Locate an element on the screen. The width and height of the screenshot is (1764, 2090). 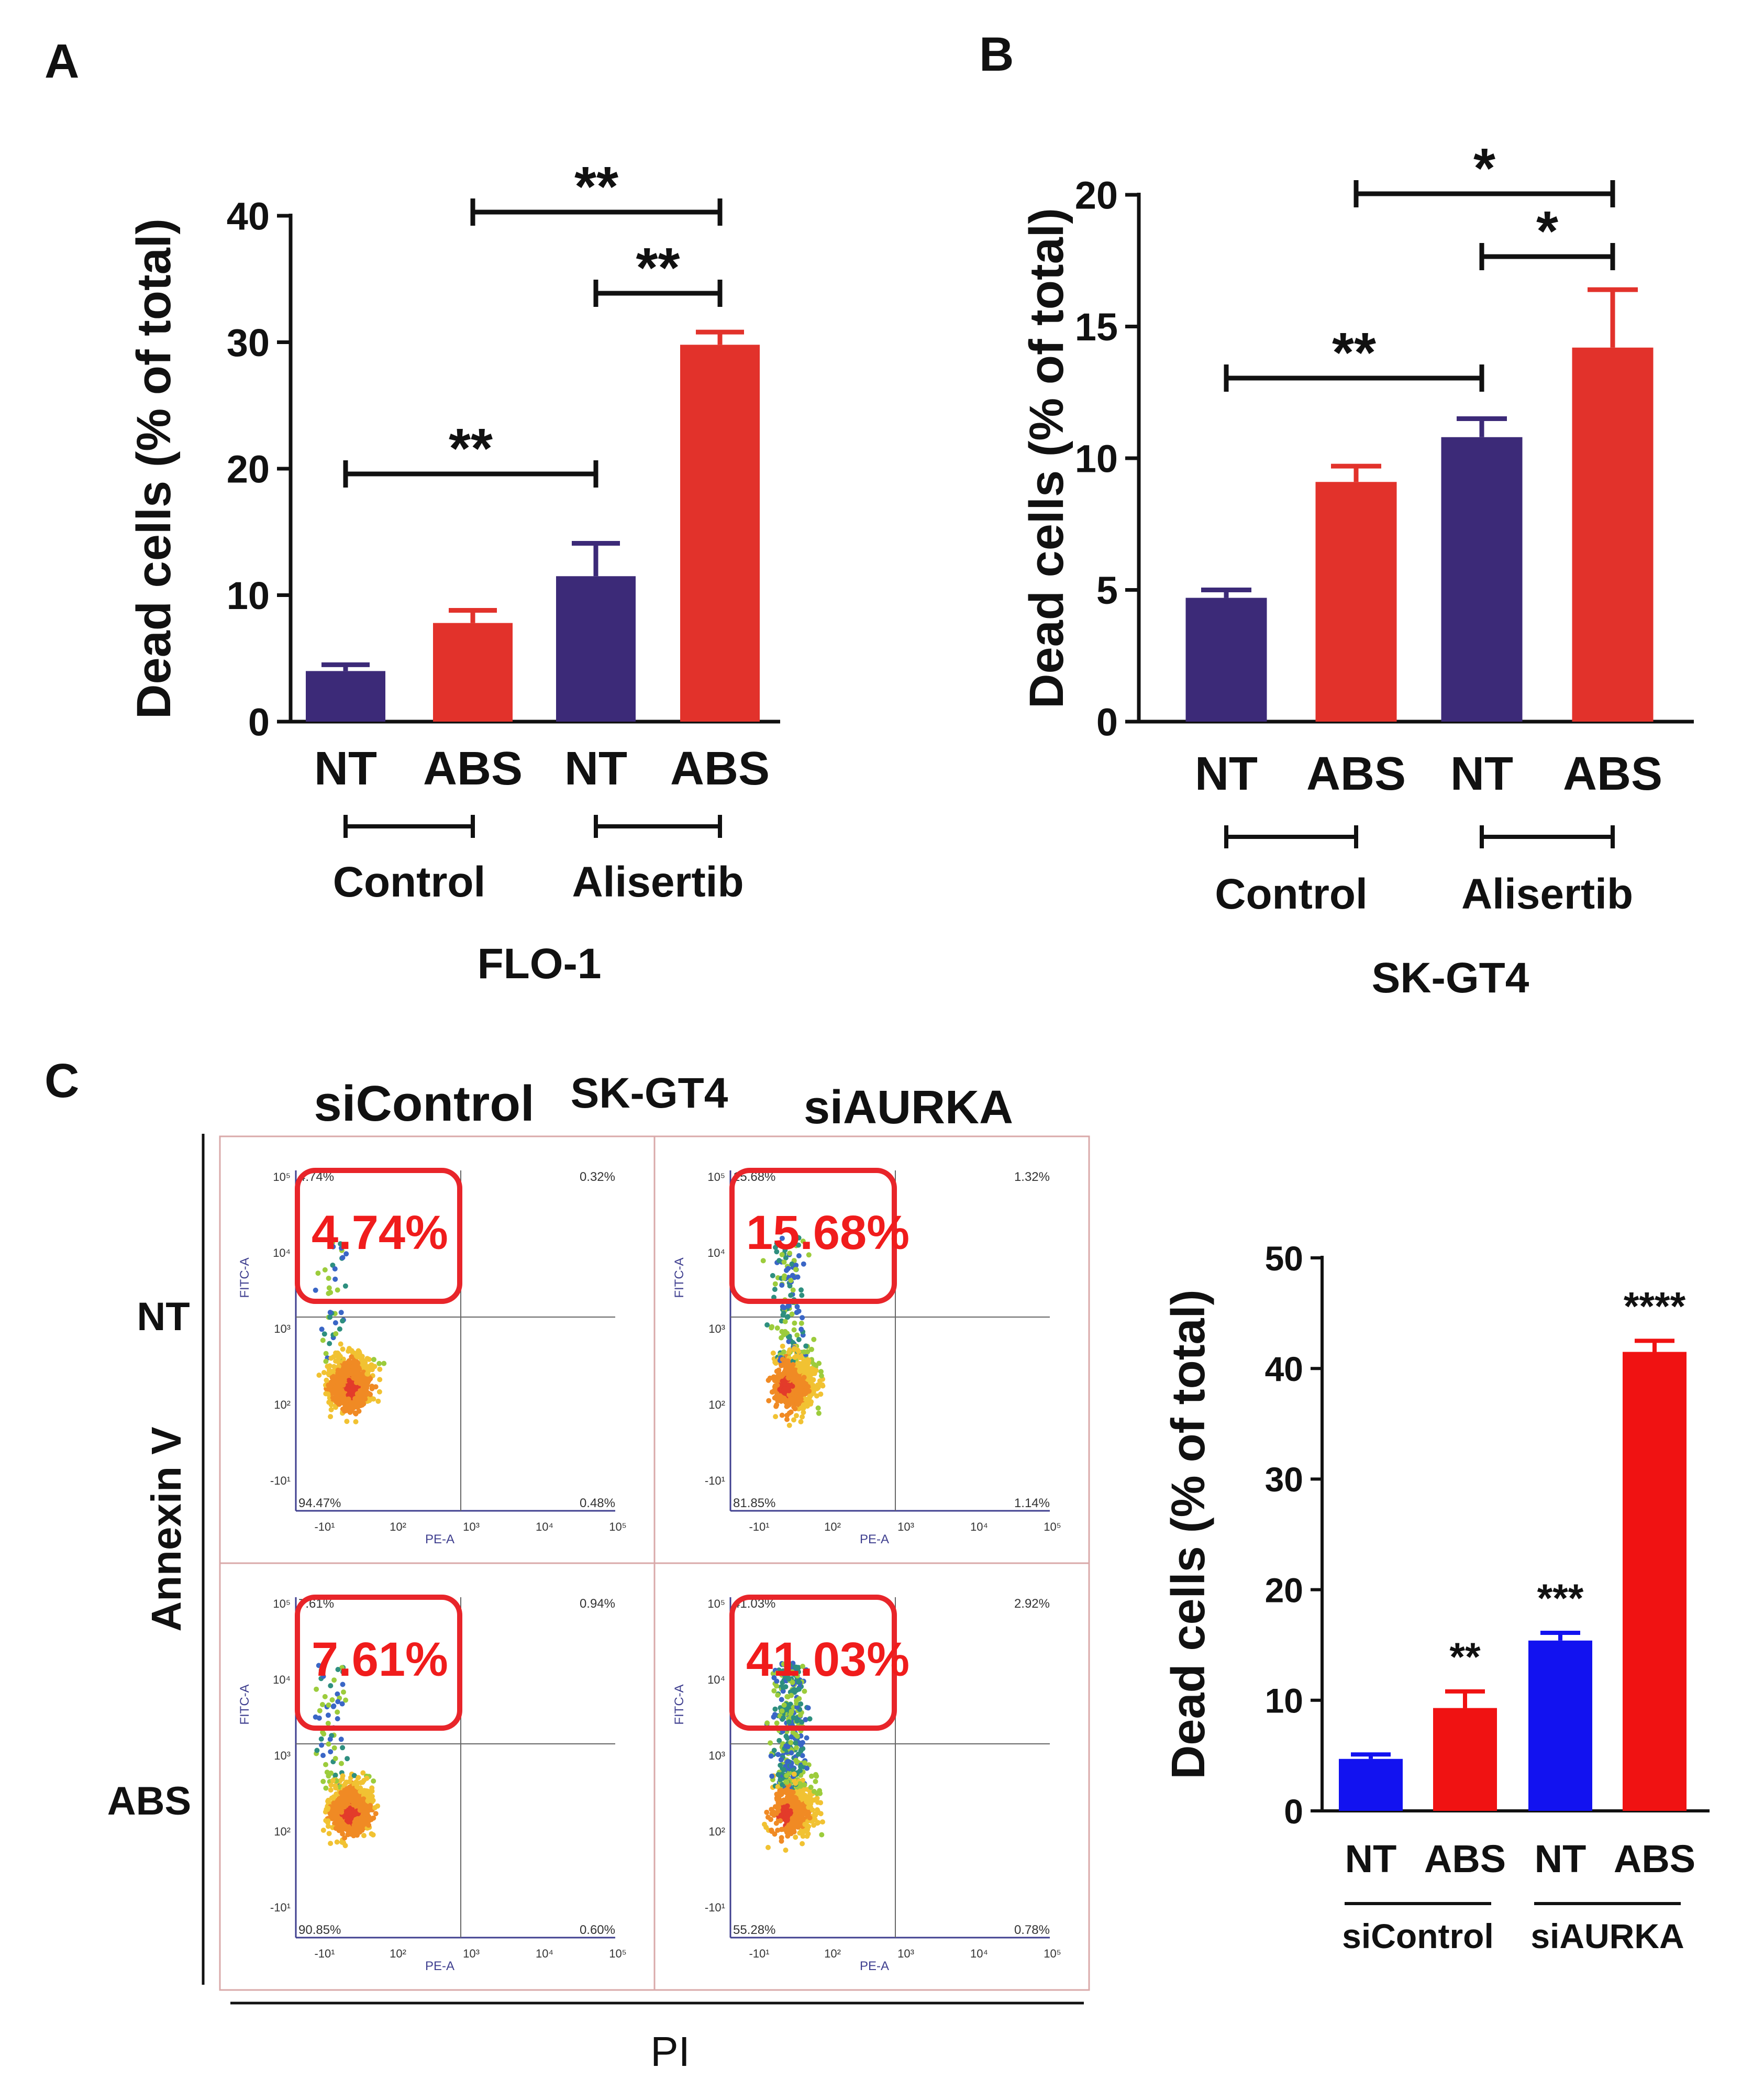
x-category-label: ABS is located at coordinates (1613, 774).